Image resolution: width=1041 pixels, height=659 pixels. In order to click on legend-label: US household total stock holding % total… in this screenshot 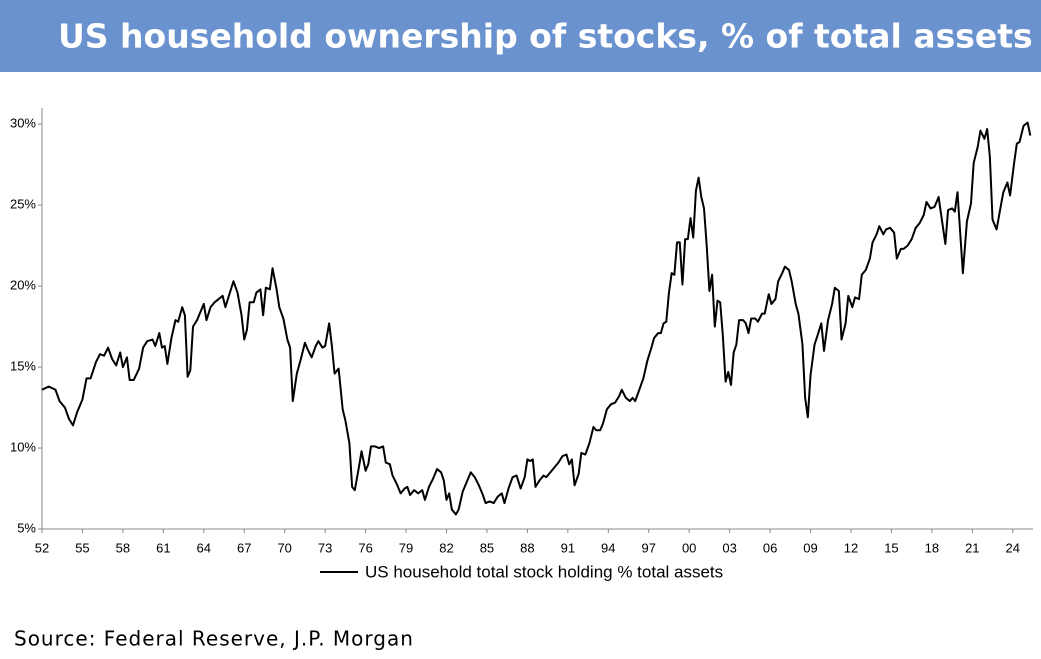, I will do `click(544, 571)`.